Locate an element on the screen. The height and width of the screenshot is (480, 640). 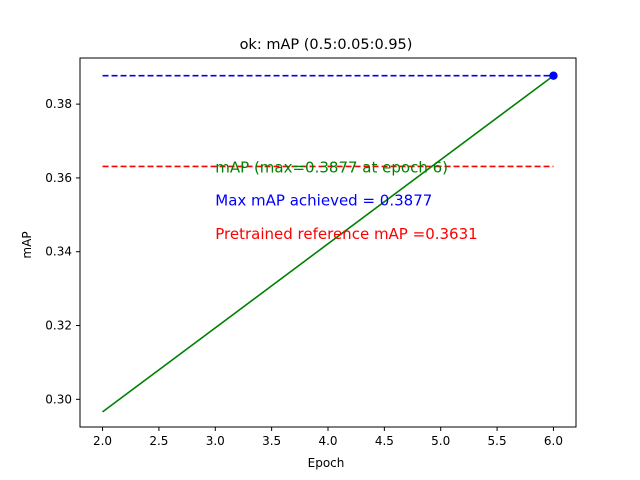
x-tick-label: 5.5 is located at coordinates (497, 441).